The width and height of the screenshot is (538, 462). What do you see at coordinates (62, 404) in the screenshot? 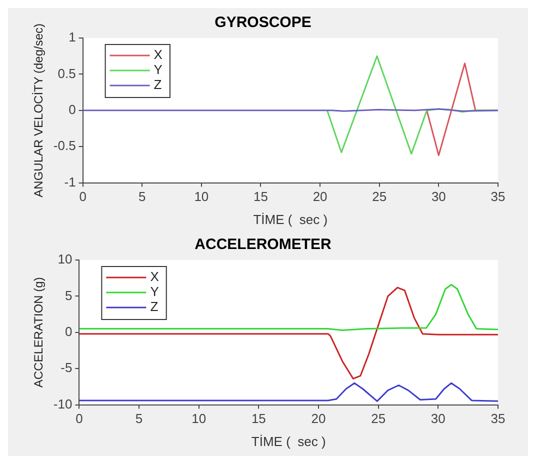
I see `y-tick-label: -10` at bounding box center [62, 404].